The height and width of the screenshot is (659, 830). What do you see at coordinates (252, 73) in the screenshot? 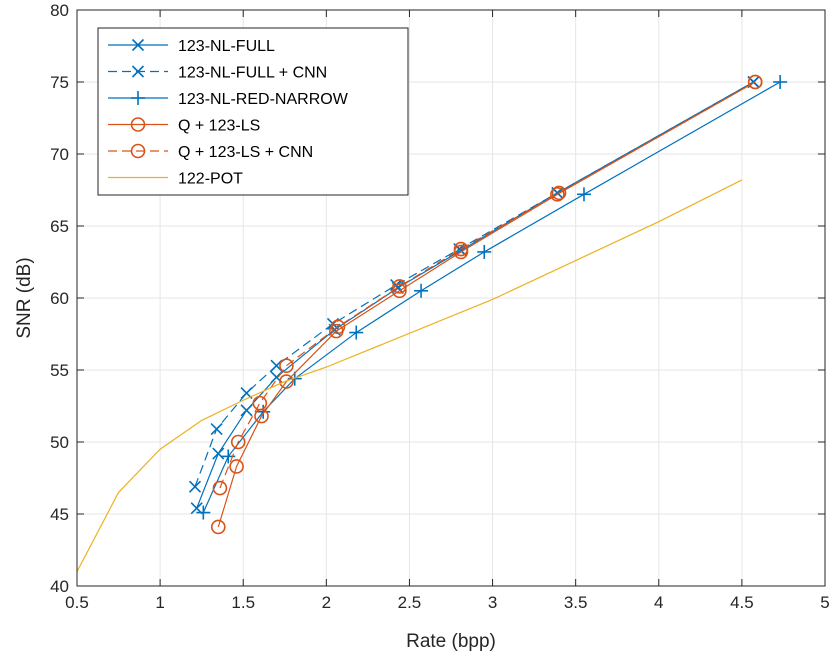
I see `legend-label: 123-NL-FULL + CNN` at bounding box center [252, 73].